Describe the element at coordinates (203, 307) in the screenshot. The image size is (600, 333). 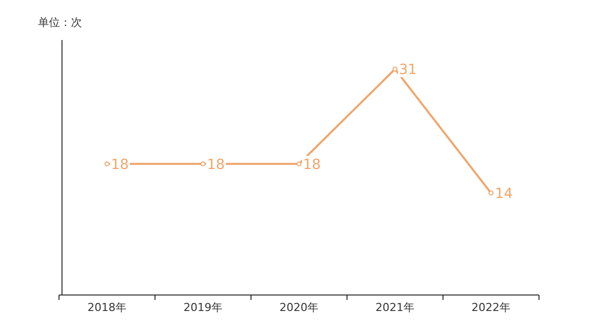
I see `x-tick-label: 2019年` at that location.